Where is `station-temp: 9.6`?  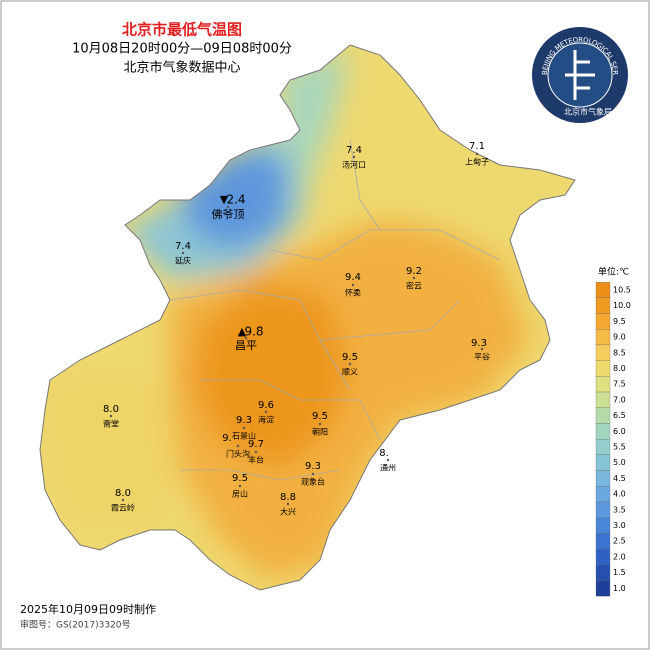
station-temp: 9.6 is located at coordinates (266, 405).